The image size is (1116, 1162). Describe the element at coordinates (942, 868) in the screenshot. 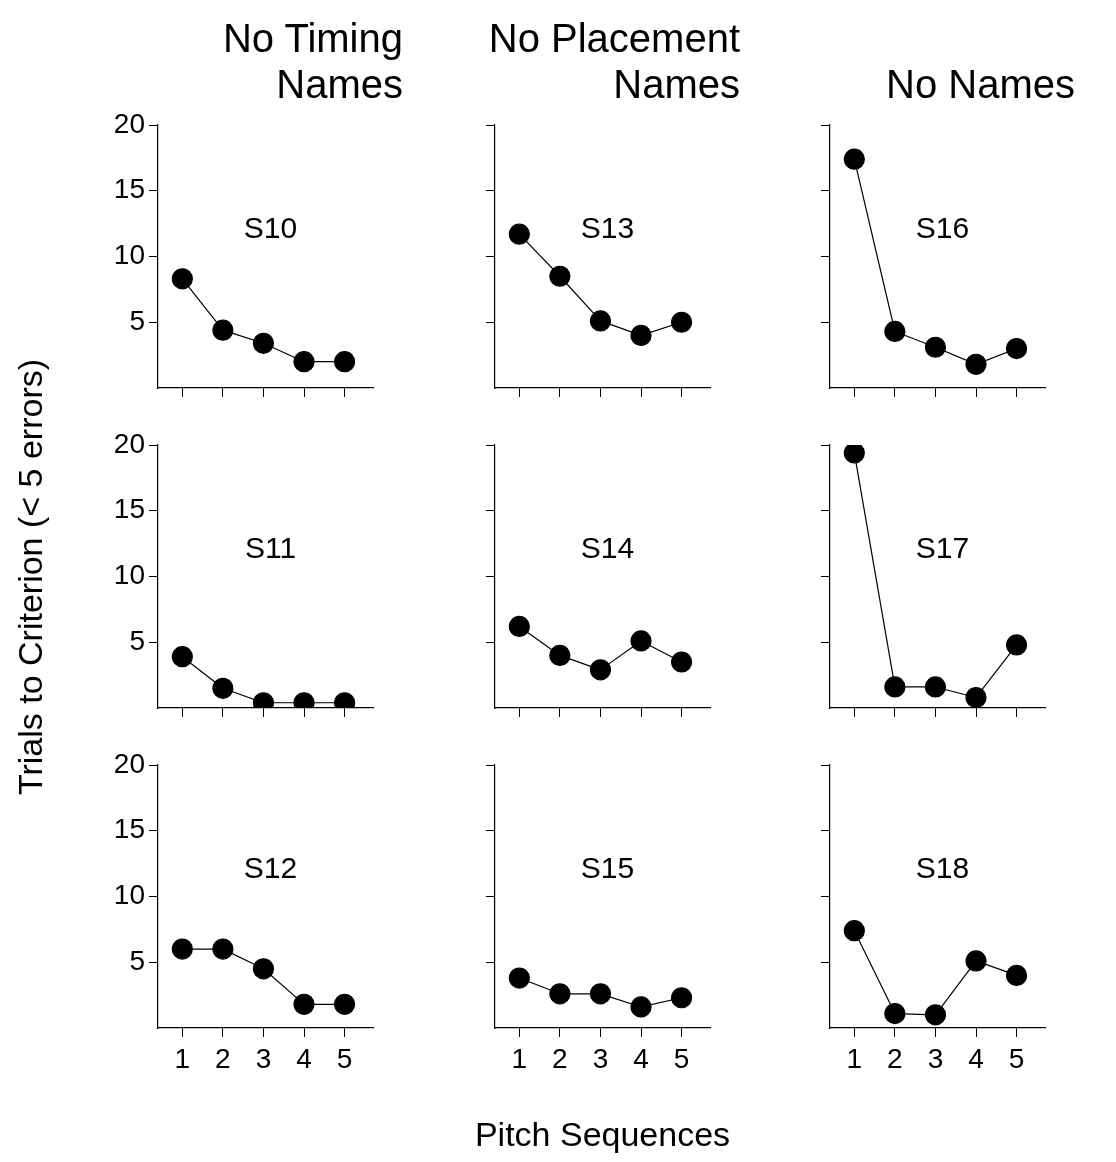

I see `annotation: S18` at that location.